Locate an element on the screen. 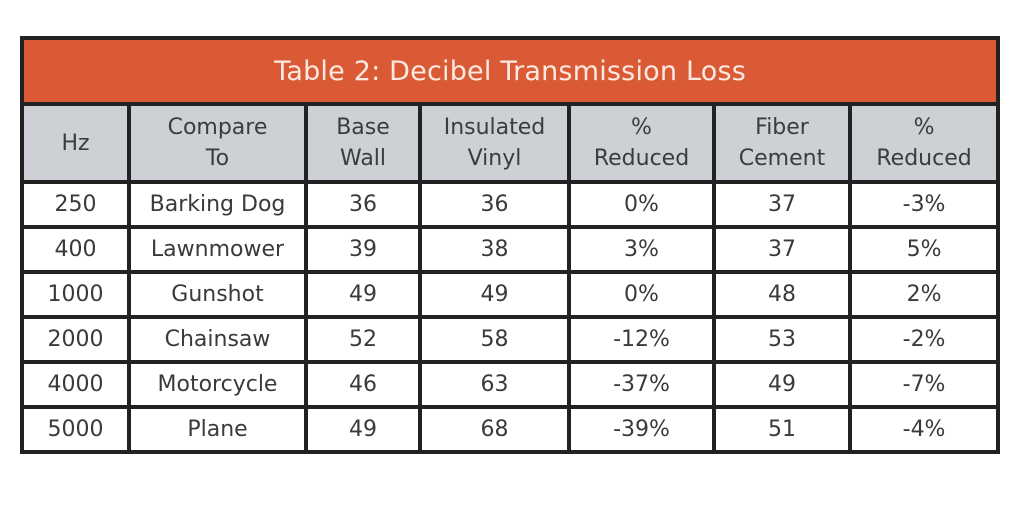 The width and height of the screenshot is (1024, 513). column-header-line1: Fiber is located at coordinates (782, 127).